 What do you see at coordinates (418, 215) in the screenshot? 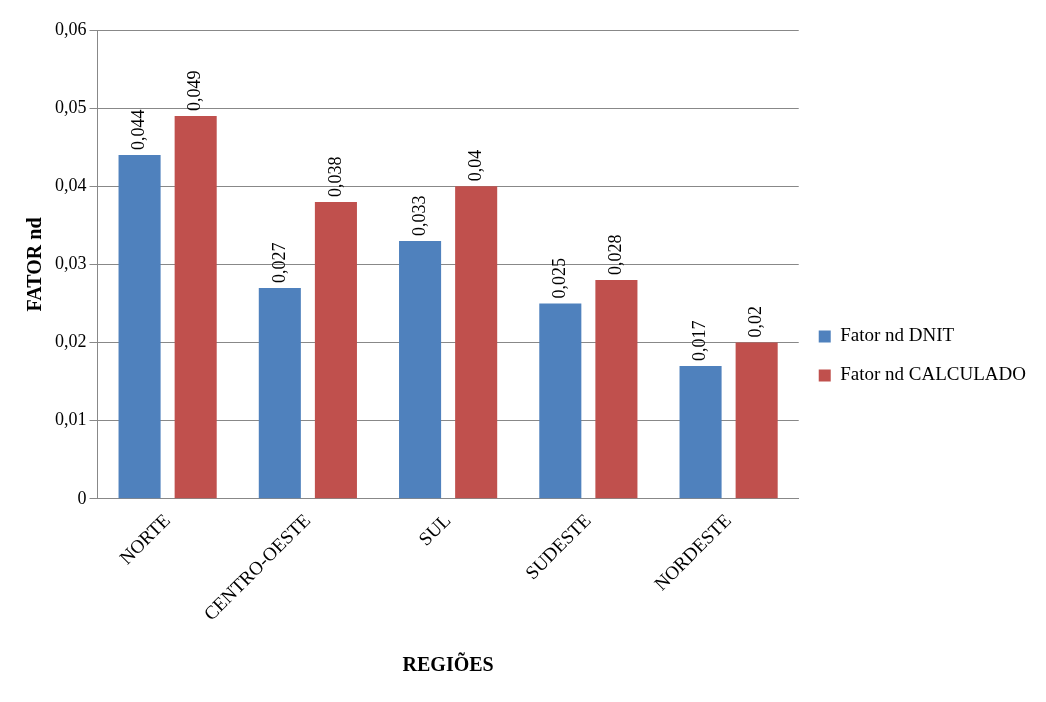
I see `data-label: 0,033` at bounding box center [418, 215].